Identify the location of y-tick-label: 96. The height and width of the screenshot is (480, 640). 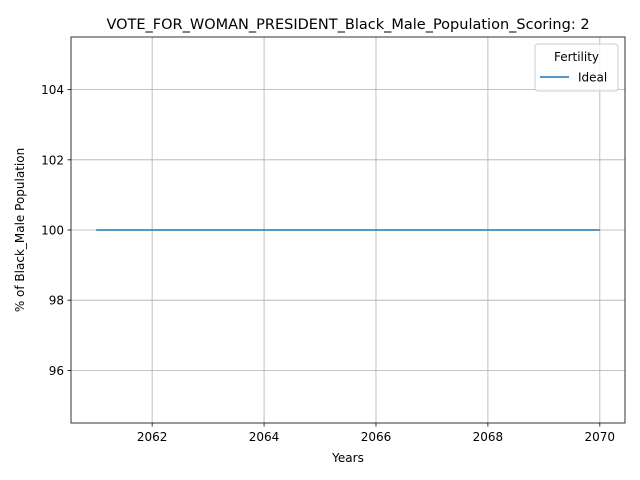
(56, 371).